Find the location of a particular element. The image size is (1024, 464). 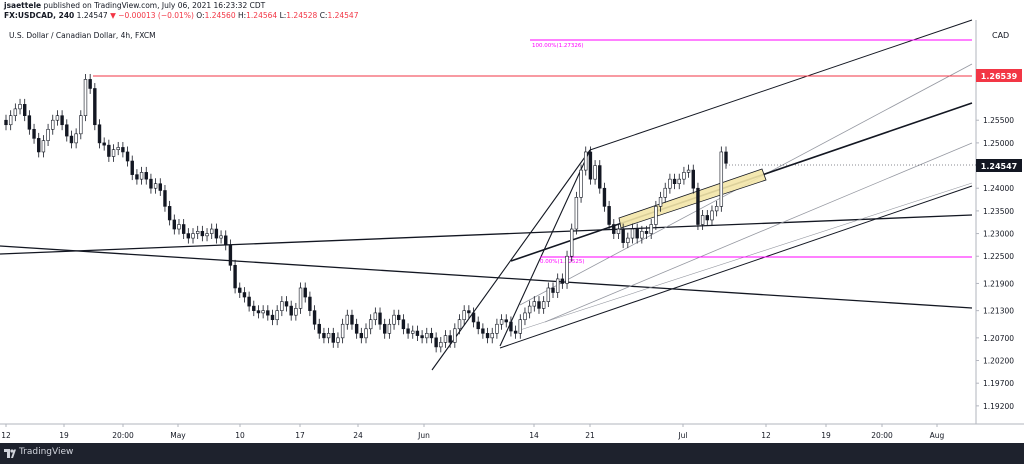

time-tick-label: 17 is located at coordinates (300, 435).